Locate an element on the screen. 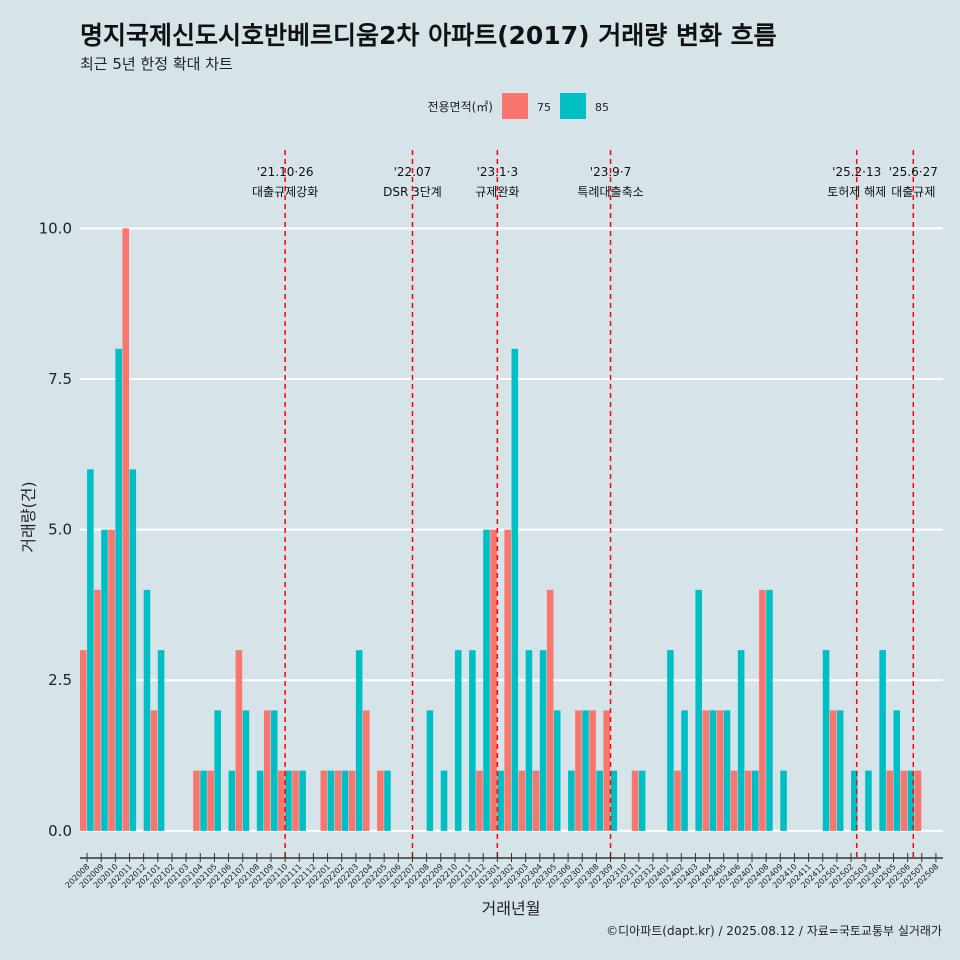 The width and height of the screenshot is (960, 960). y-tick-label: 7.5 is located at coordinates (60, 379).